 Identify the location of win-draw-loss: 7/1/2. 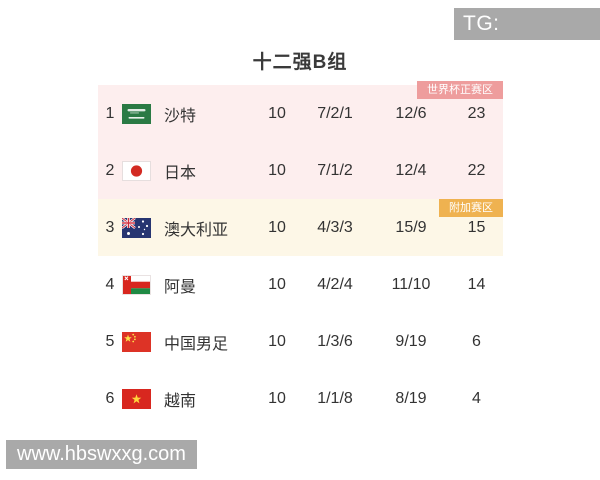
(335, 170).